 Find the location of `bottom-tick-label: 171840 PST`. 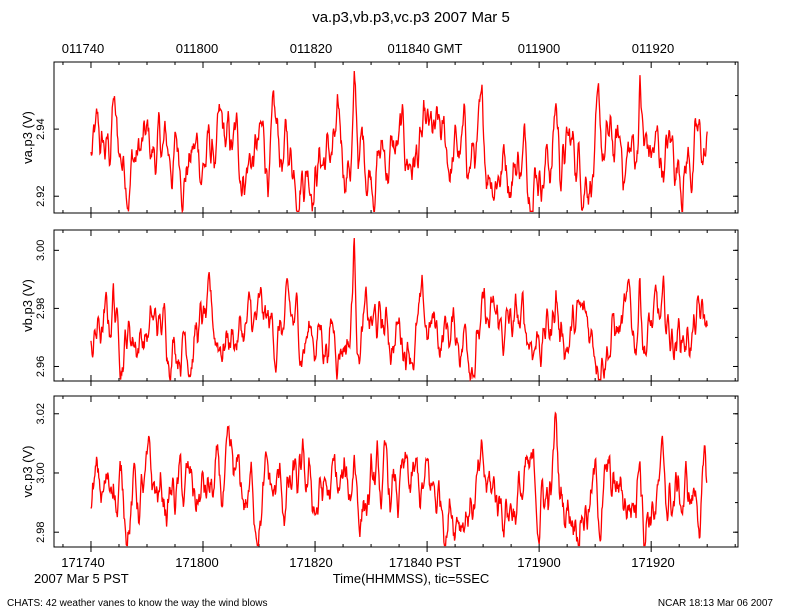

bottom-tick-label: 171840 PST is located at coordinates (425, 562).